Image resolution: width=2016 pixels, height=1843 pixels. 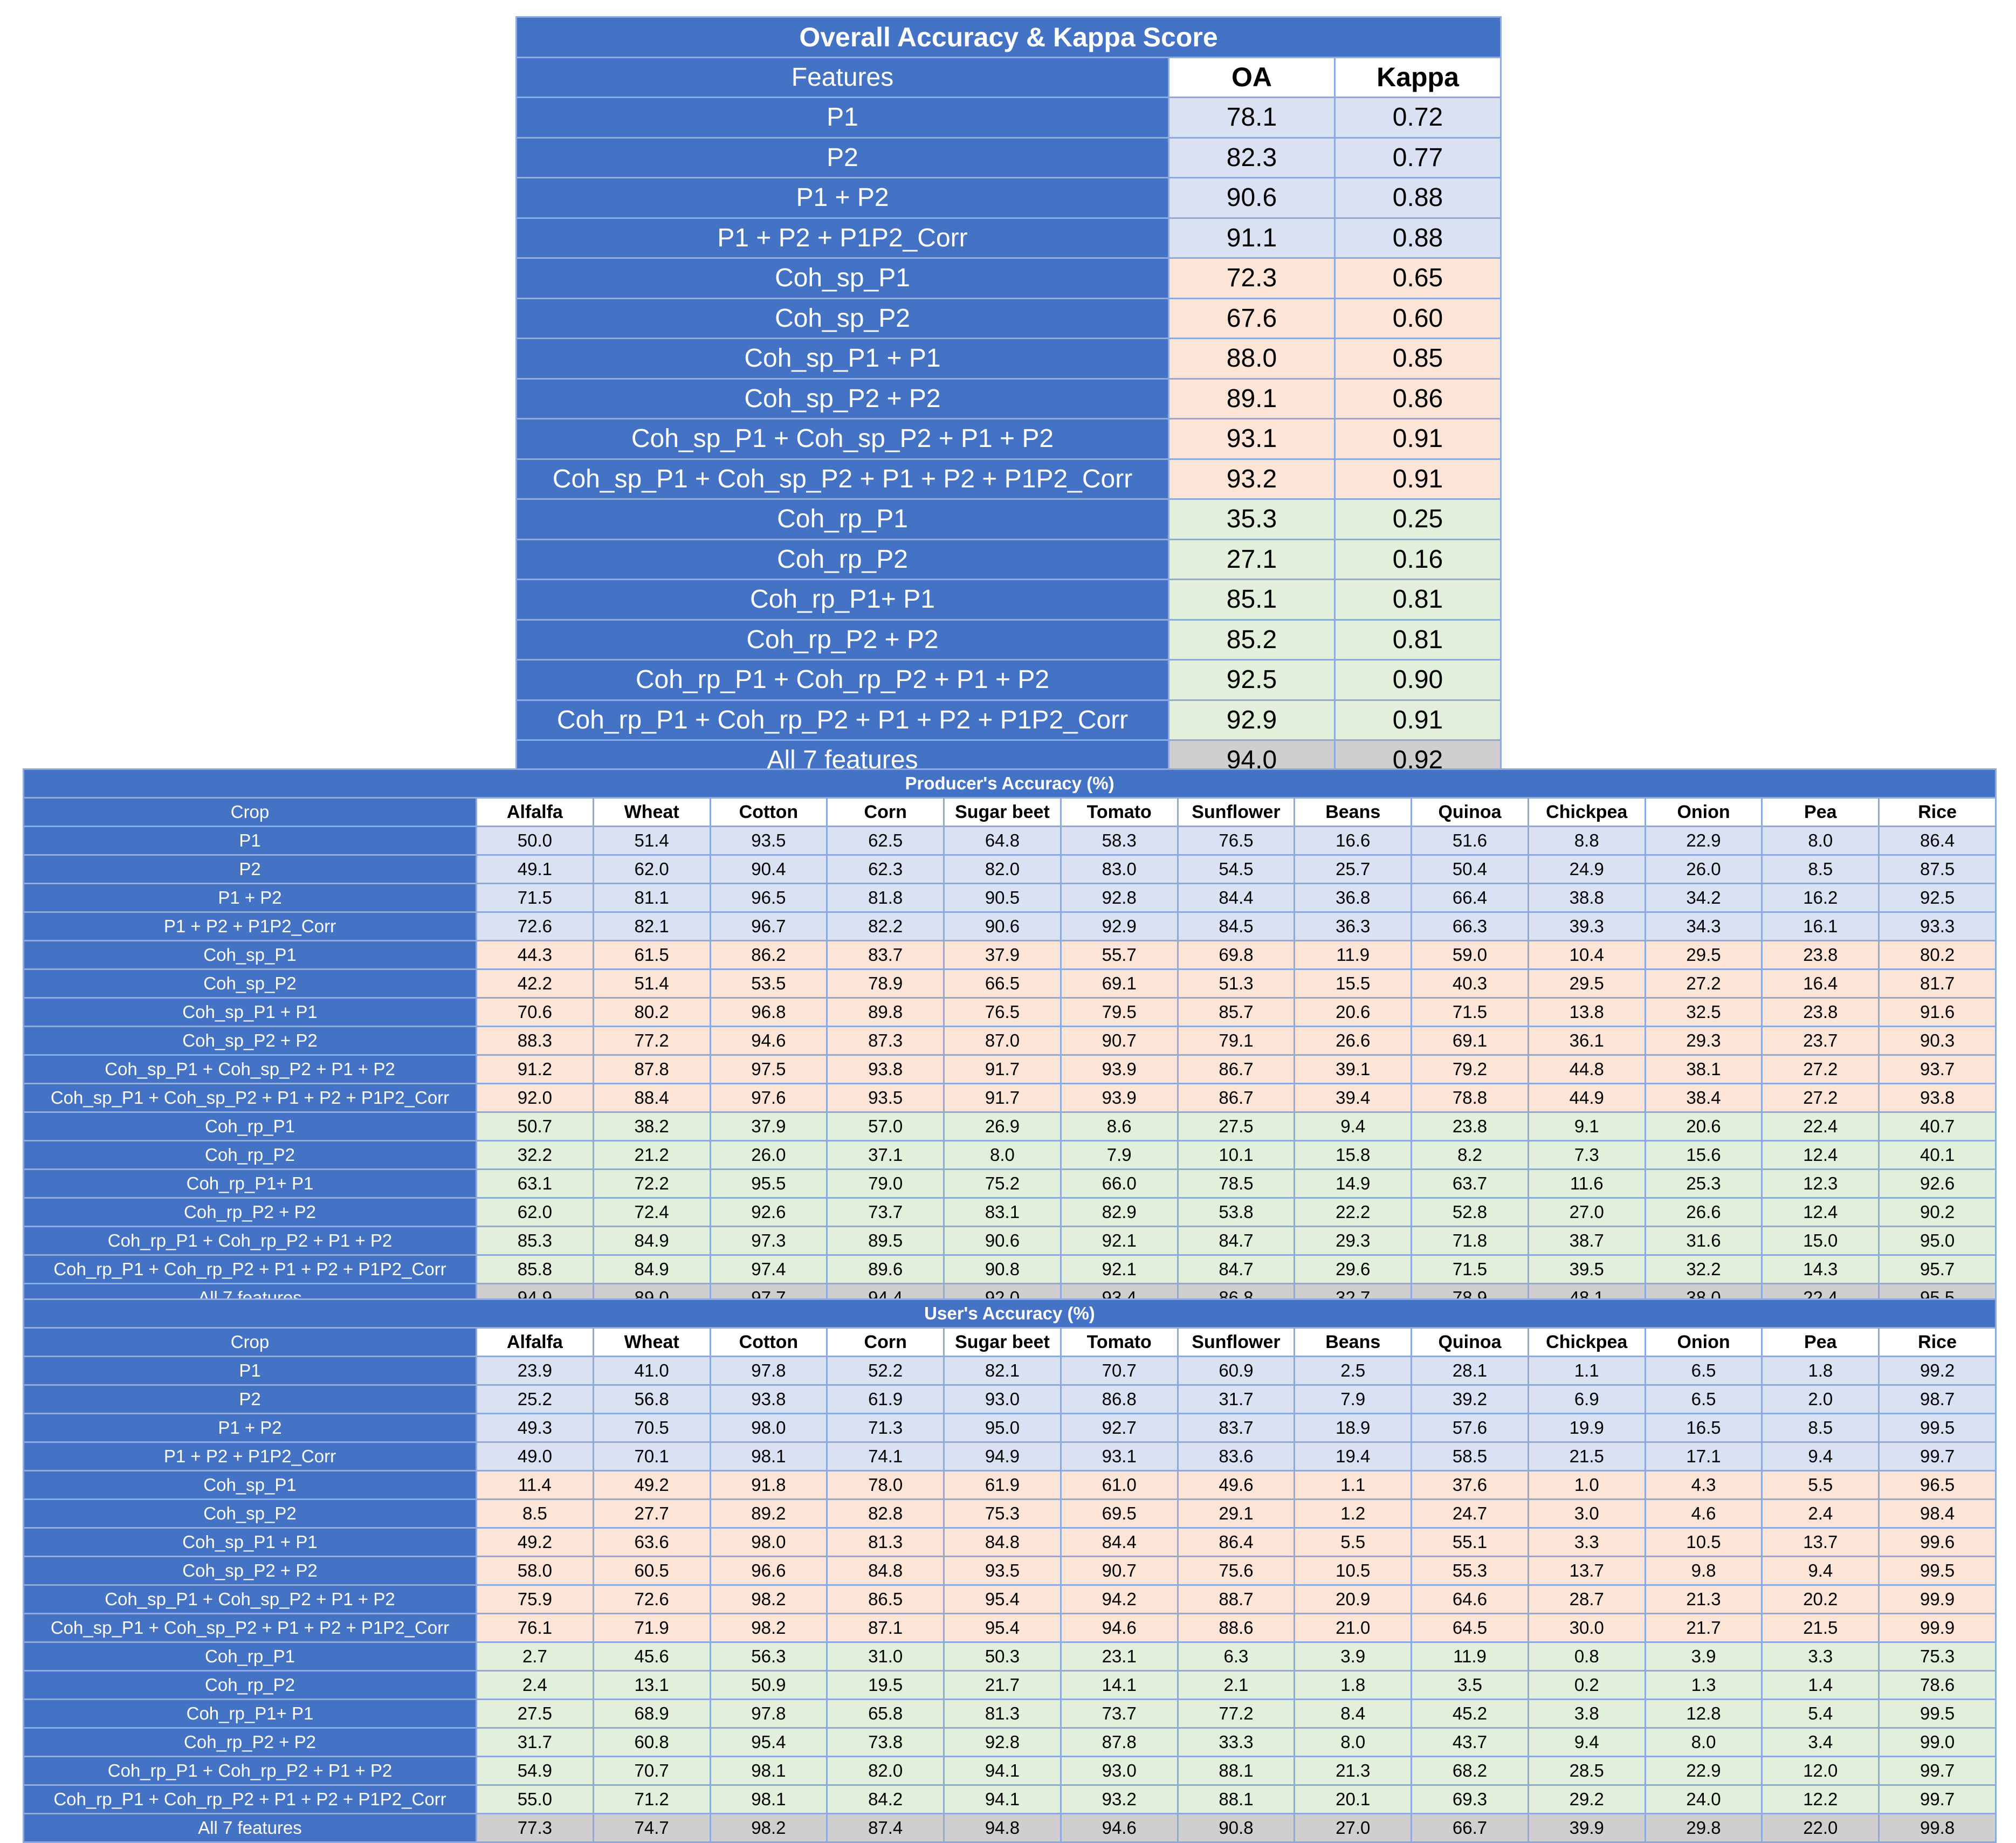 I want to click on feature-label: Coh_sp_P2 + P2, so click(x=842, y=398).